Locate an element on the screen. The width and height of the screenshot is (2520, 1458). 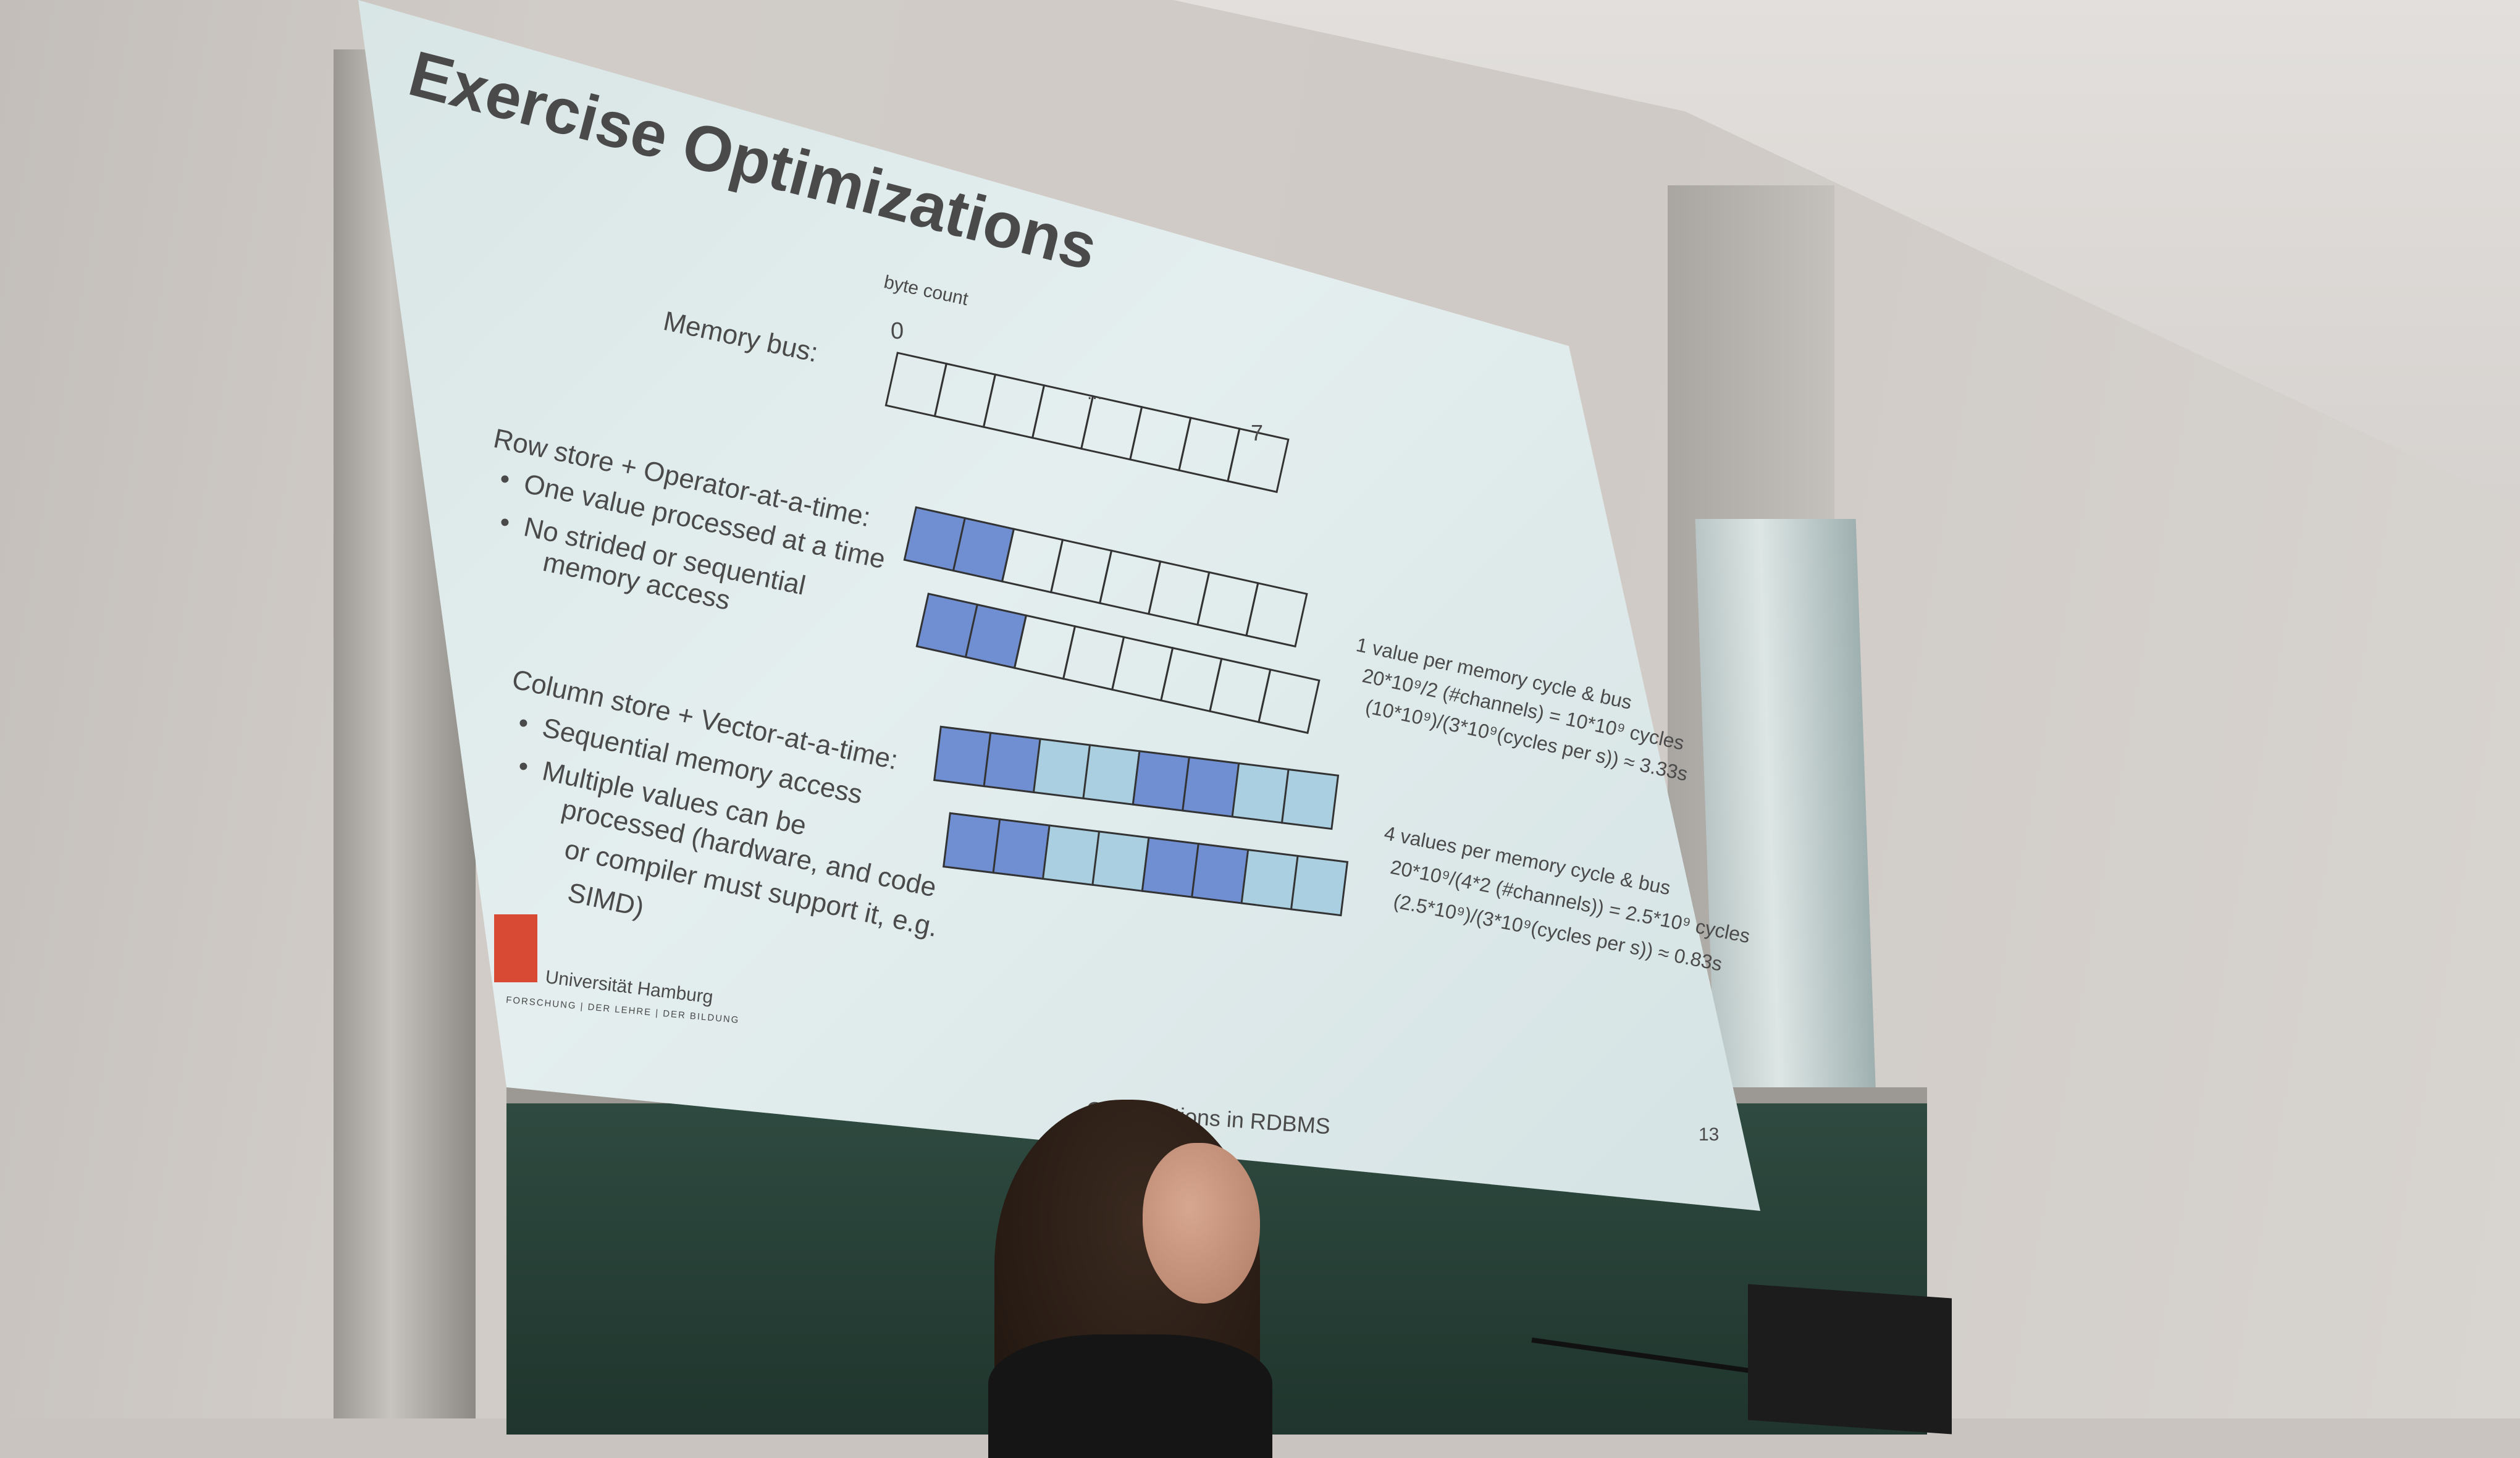
memory-bus-cells is located at coordinates (1087, 423).